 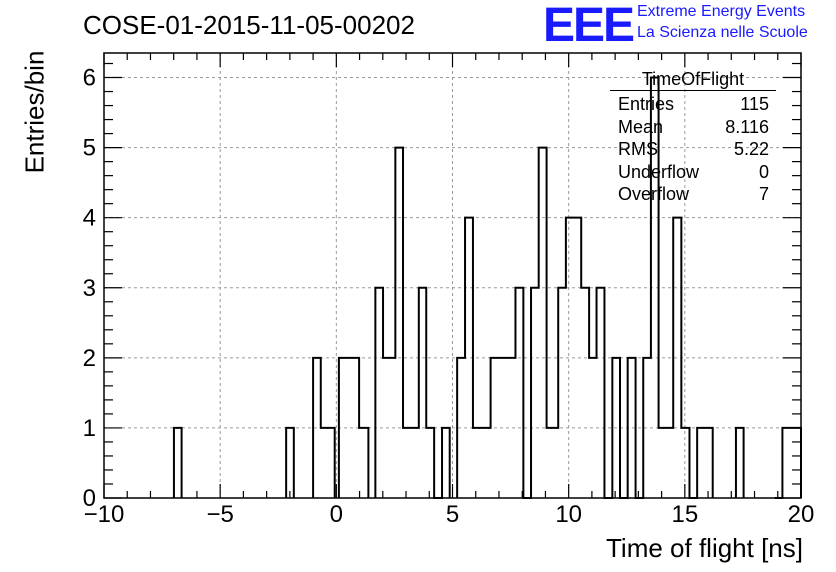 I want to click on y-tick-label: 2, so click(x=89, y=358).